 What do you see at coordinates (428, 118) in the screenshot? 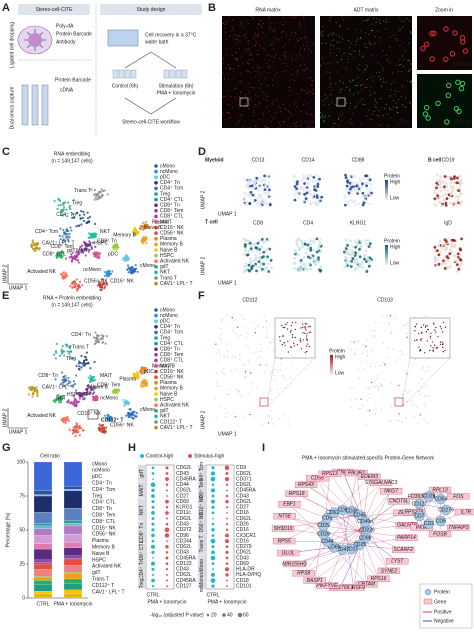
I see `zoom-cell` at bounding box center [428, 118].